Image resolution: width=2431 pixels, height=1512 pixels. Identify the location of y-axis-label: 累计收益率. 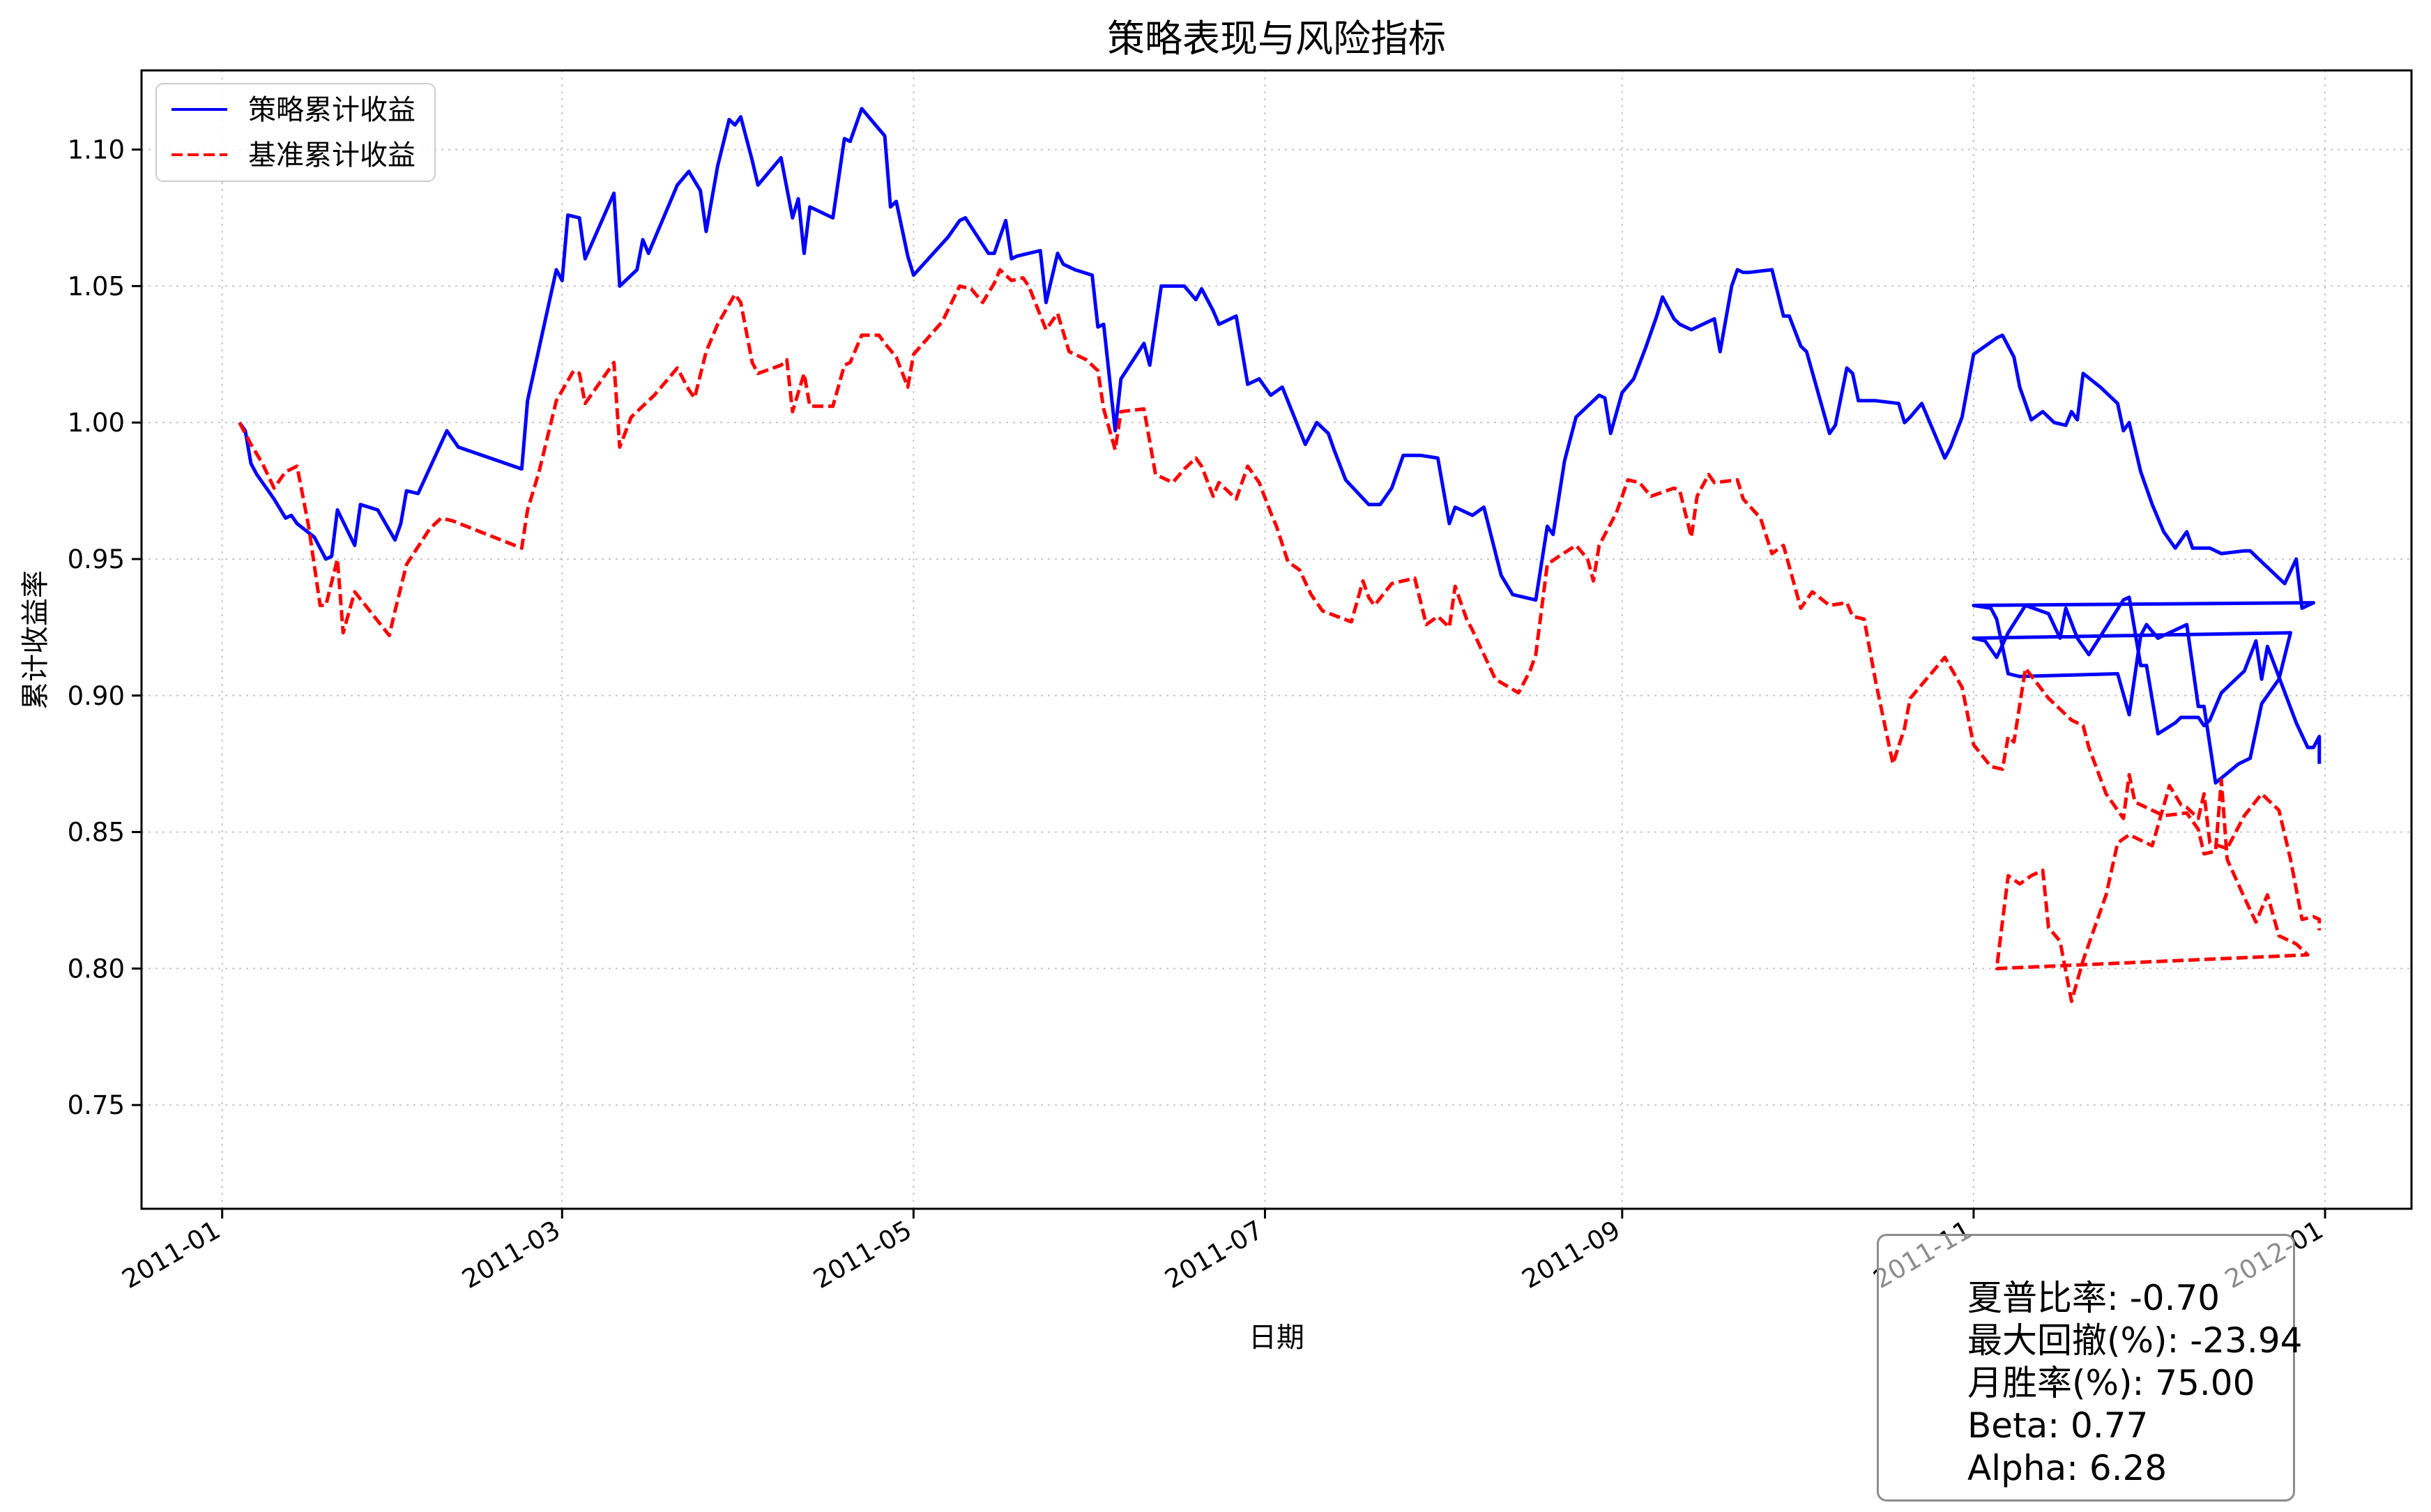
(36, 640).